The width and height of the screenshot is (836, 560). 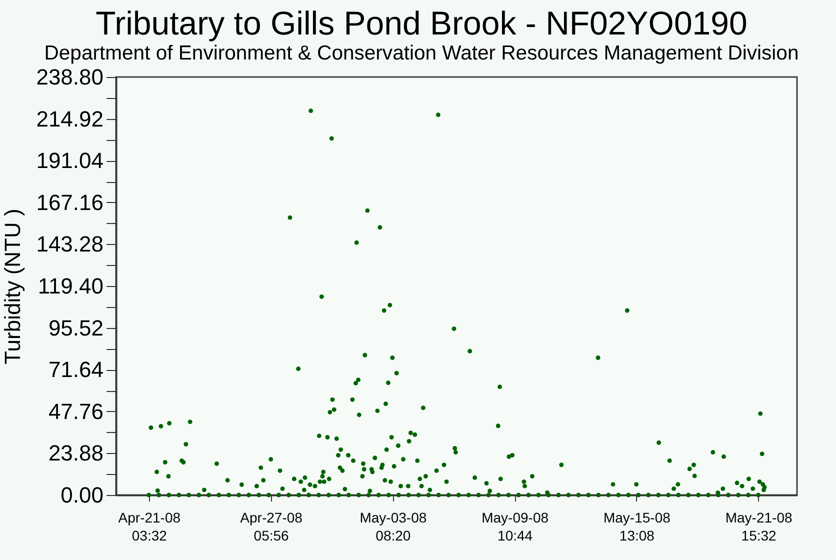 What do you see at coordinates (515, 527) in the screenshot?
I see `x-tick-label: May-09-08 10:44` at bounding box center [515, 527].